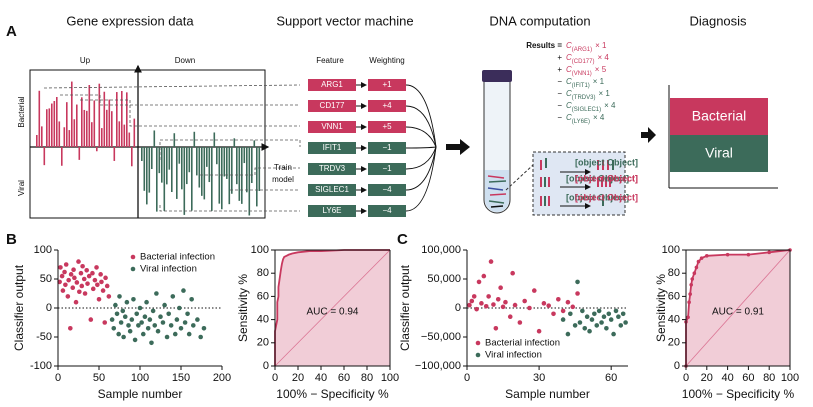  Describe the element at coordinates (172, 148) in the screenshot. I see `connectors` at that location.